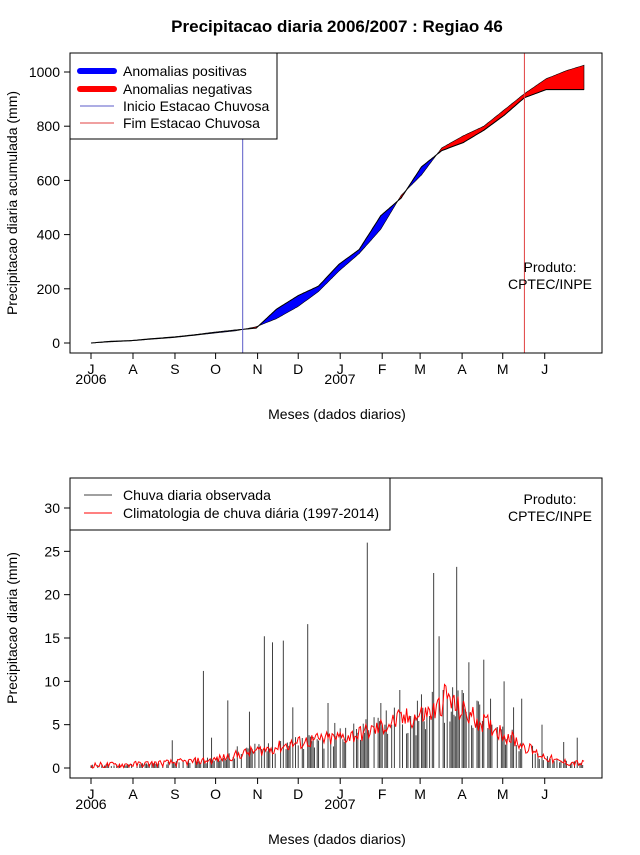 Image resolution: width=640 pixels, height=855 pixels. I want to click on x-axis-title-bottom: Meses (dados diarios), so click(337, 839).